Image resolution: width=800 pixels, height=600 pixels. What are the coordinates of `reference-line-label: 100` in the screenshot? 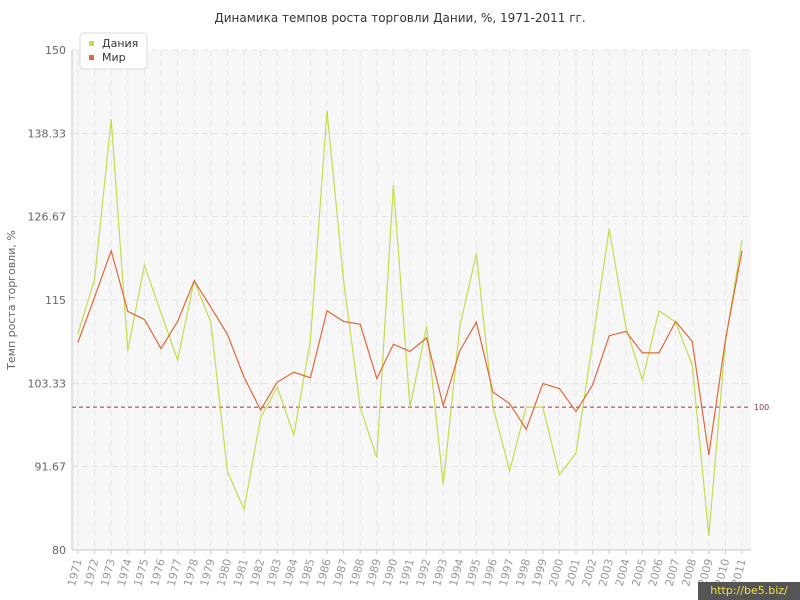 It's located at (761, 407).